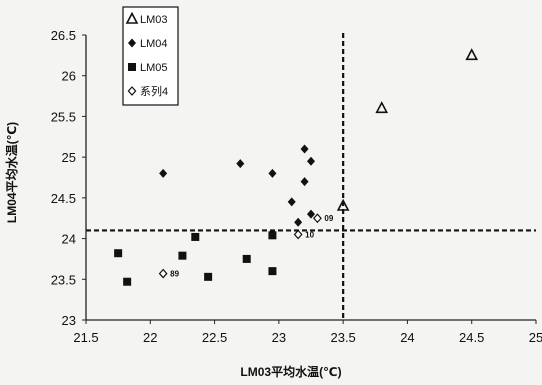 The image size is (542, 385). What do you see at coordinates (63, 35) in the screenshot?
I see `y-tick-label: 26.5` at bounding box center [63, 35].